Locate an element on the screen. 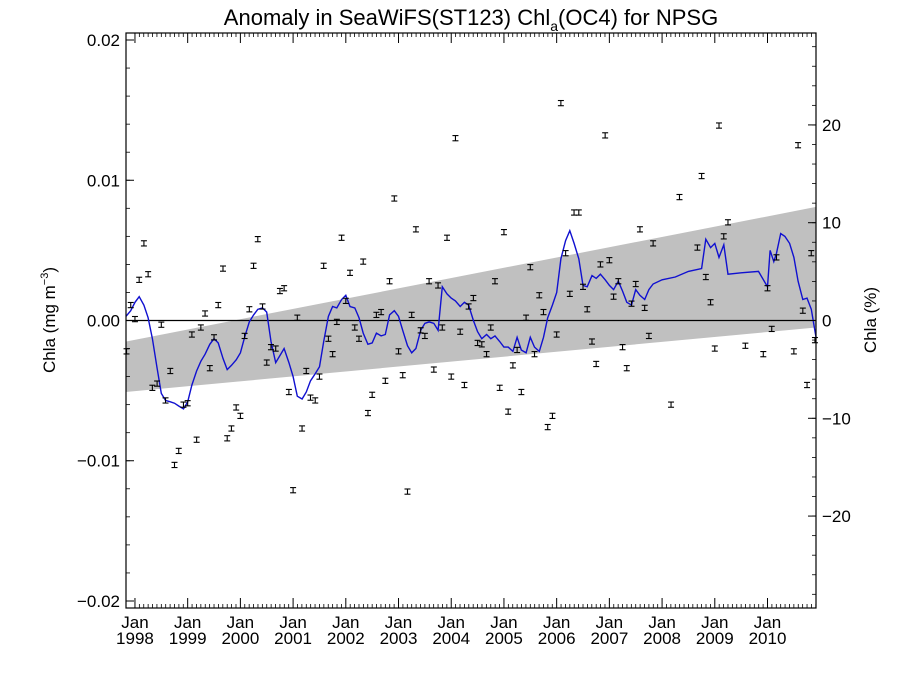  x-tick-year-label: 2008 is located at coordinates (662, 638).